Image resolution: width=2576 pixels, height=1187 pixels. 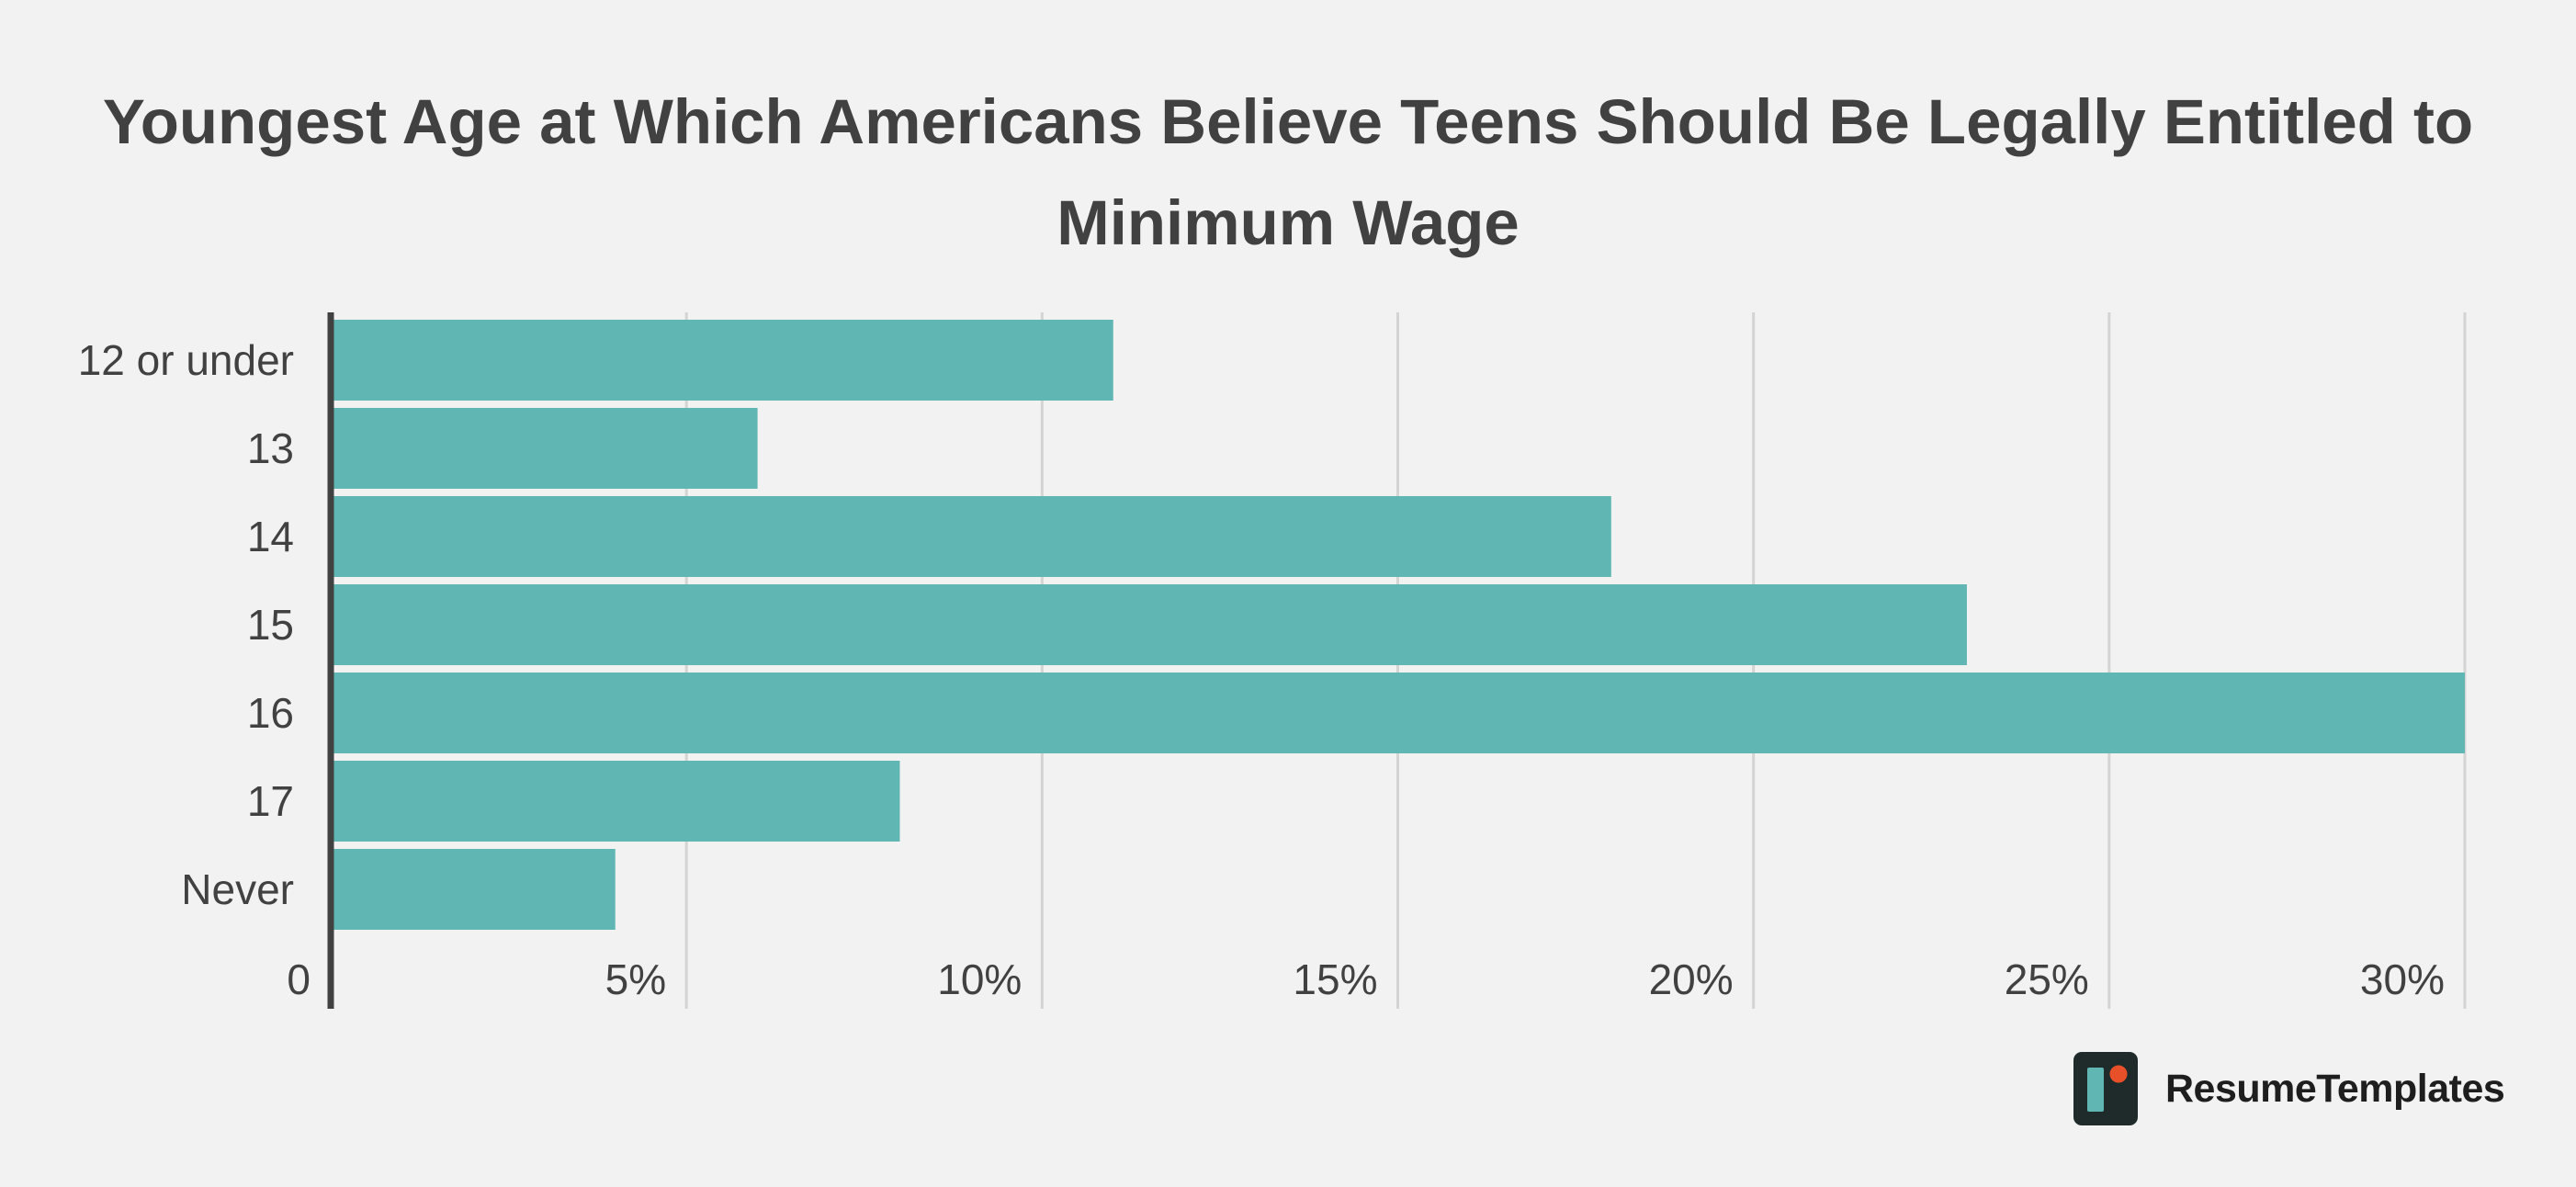 What do you see at coordinates (186, 624) in the screenshot?
I see `category-labels: 12 or under 13 14 15 16 17 Never` at bounding box center [186, 624].